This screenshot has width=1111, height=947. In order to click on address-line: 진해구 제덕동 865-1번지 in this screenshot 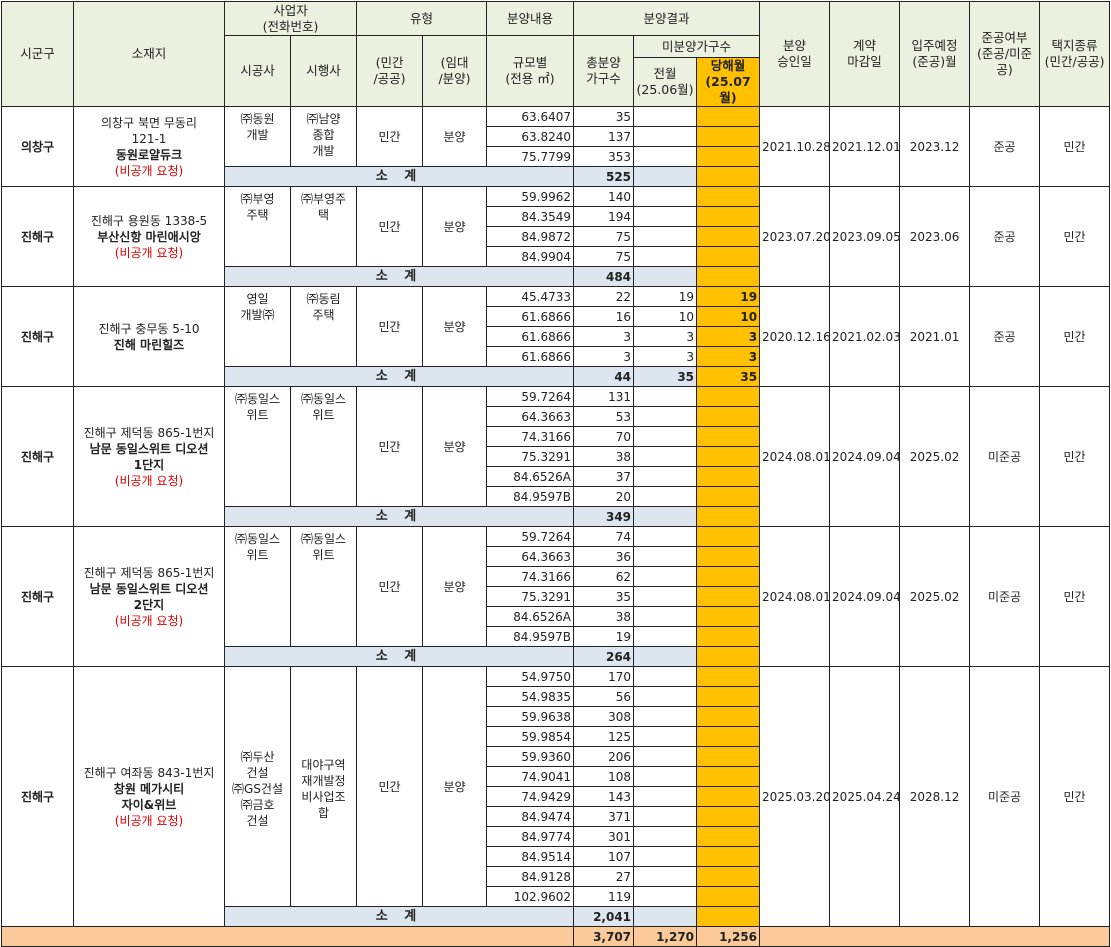, I will do `click(149, 572)`.